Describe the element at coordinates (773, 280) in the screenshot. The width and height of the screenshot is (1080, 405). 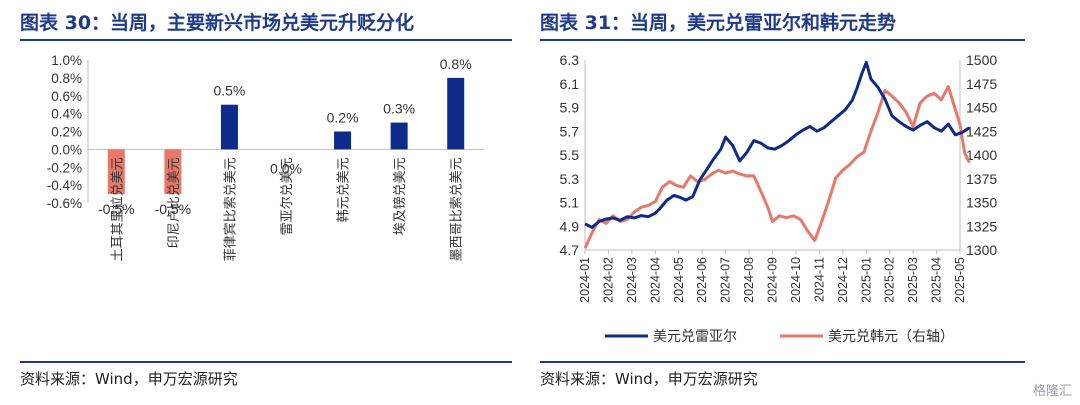
I see `line-x-tick-label: 2024-09` at that location.